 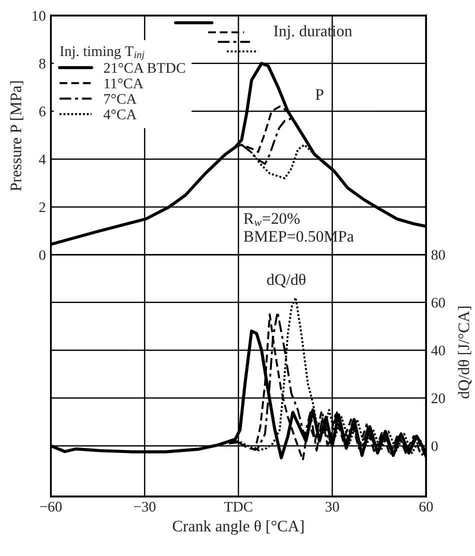 What do you see at coordinates (438, 303) in the screenshot?
I see `y2-tick-label: 60` at bounding box center [438, 303].